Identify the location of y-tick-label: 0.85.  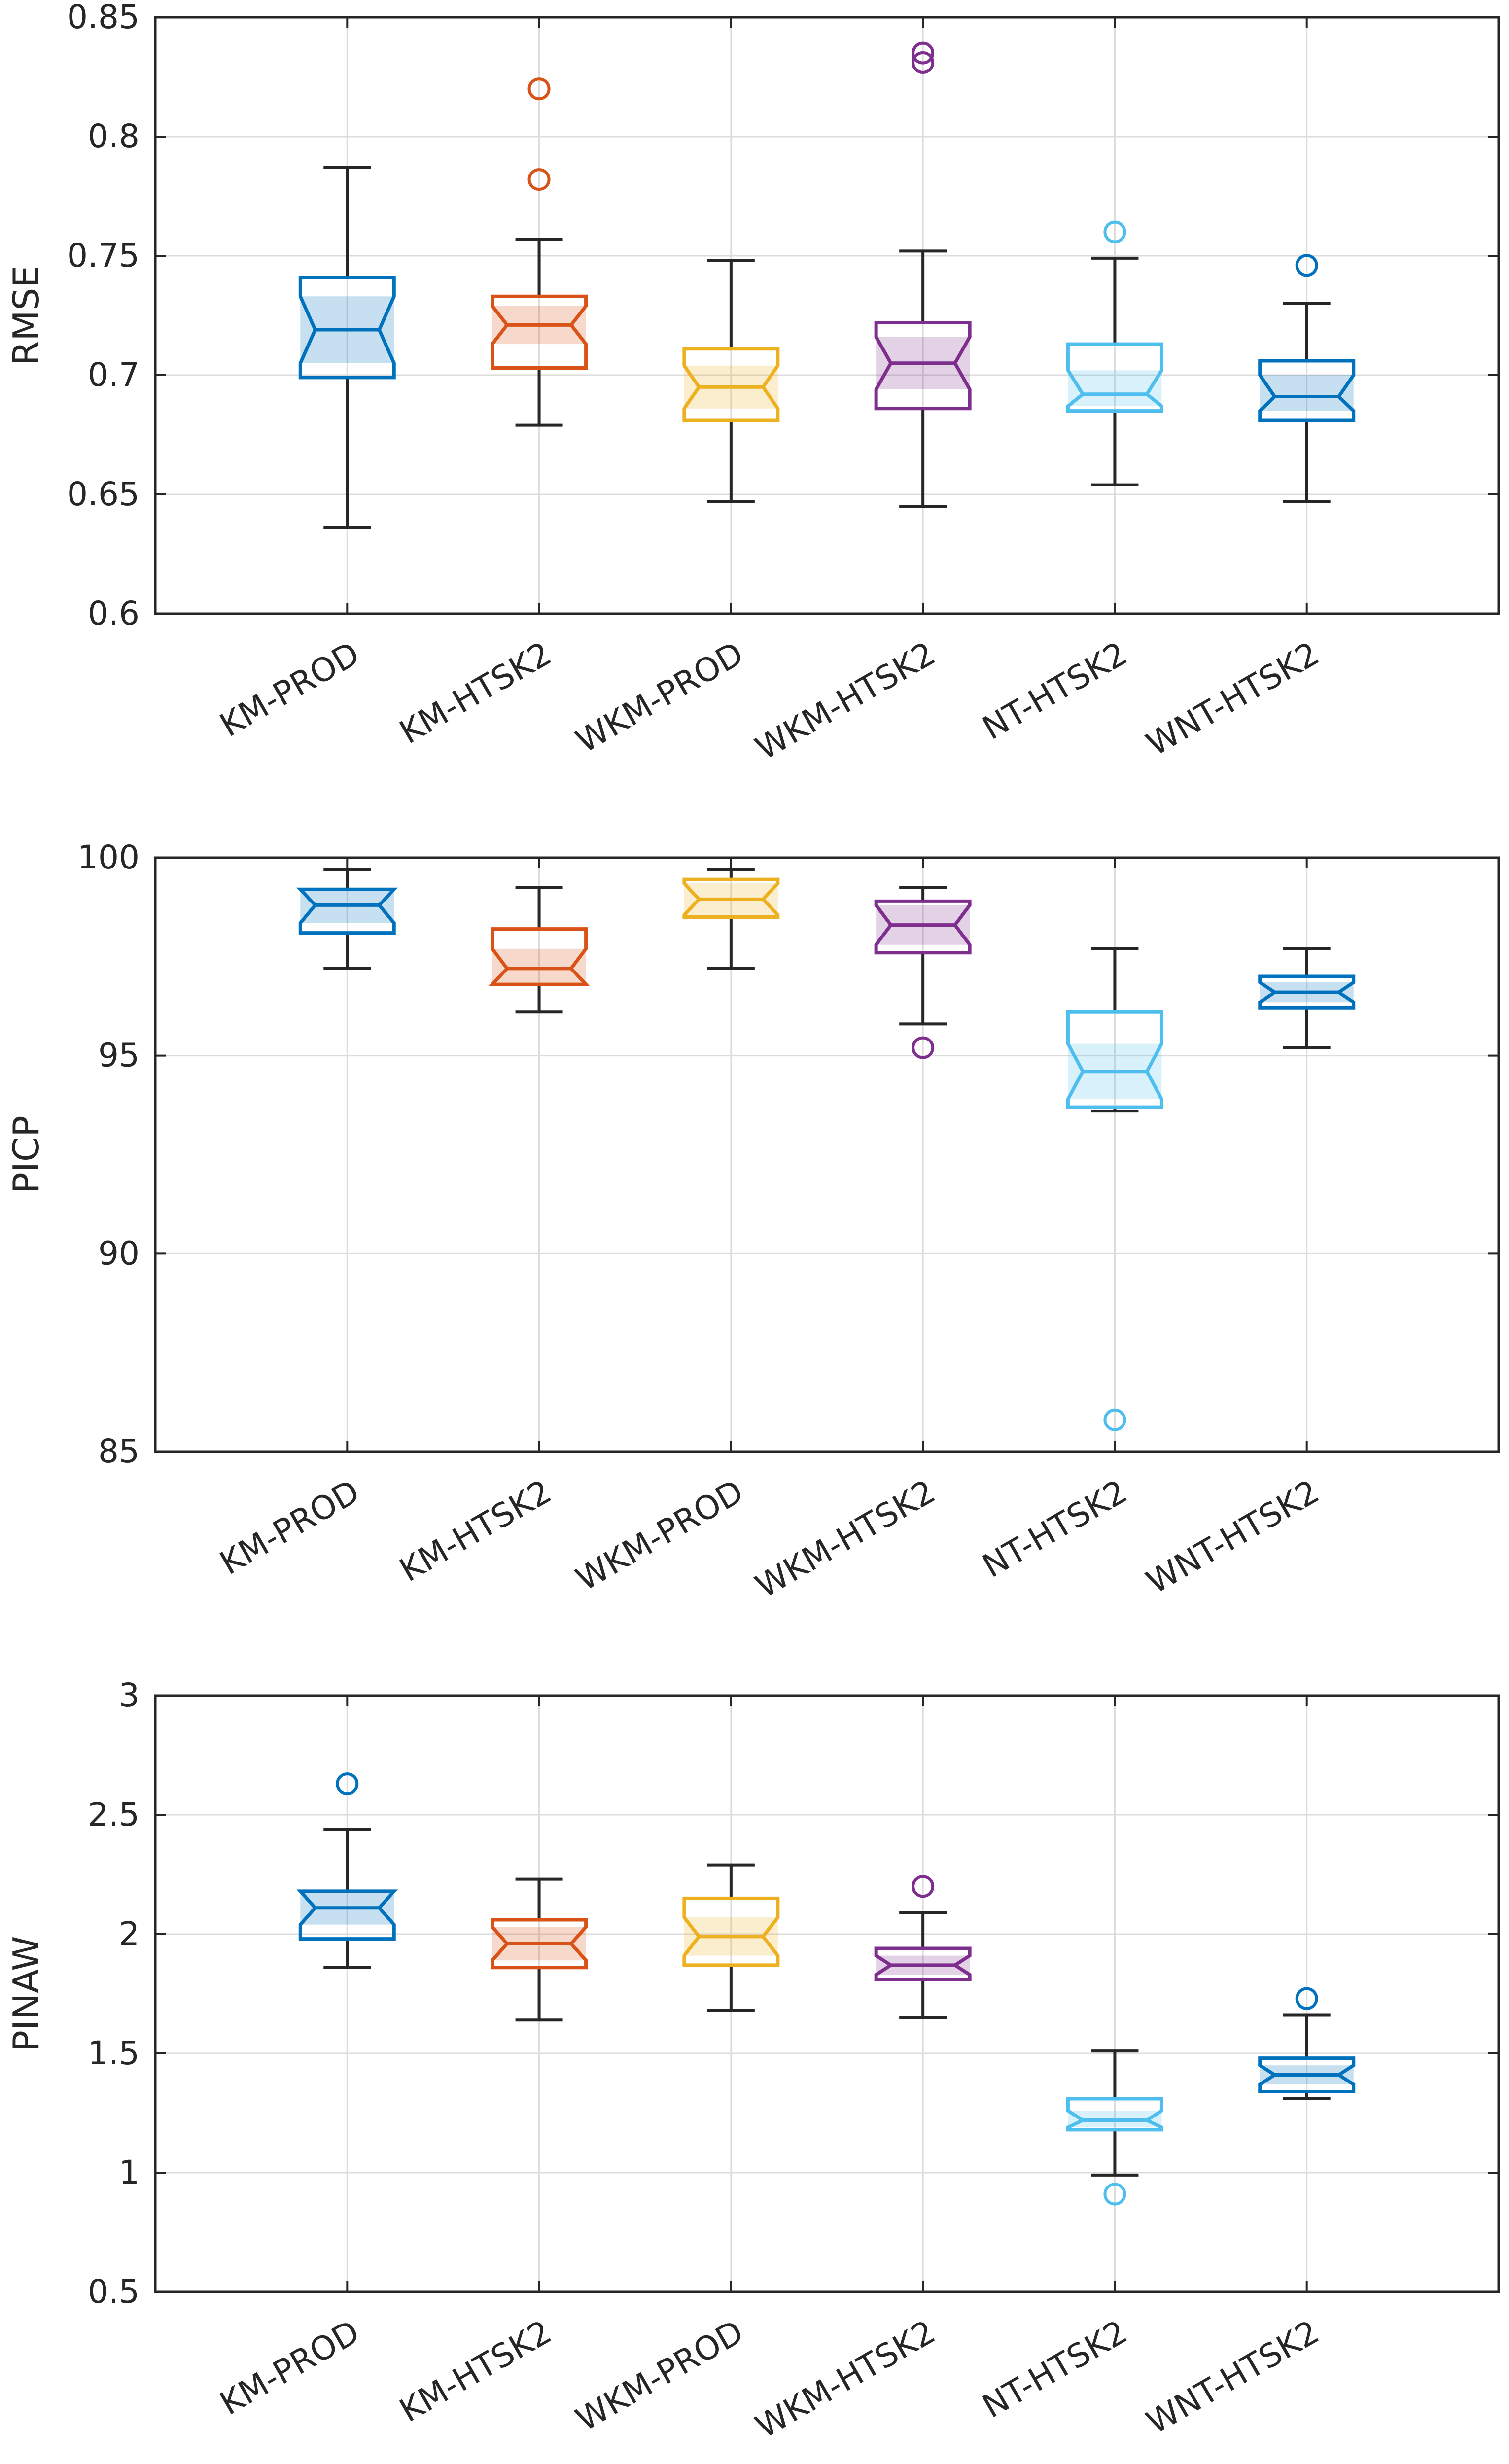
(103, 18).